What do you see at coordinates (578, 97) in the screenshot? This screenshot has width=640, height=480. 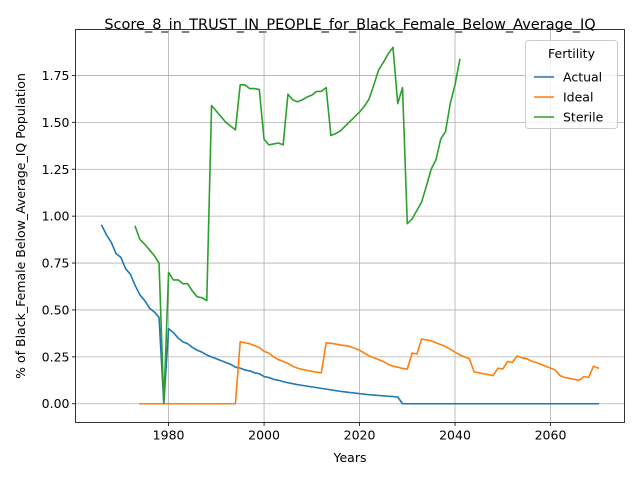 I see `legend-label-ideal: Ideal` at bounding box center [578, 97].